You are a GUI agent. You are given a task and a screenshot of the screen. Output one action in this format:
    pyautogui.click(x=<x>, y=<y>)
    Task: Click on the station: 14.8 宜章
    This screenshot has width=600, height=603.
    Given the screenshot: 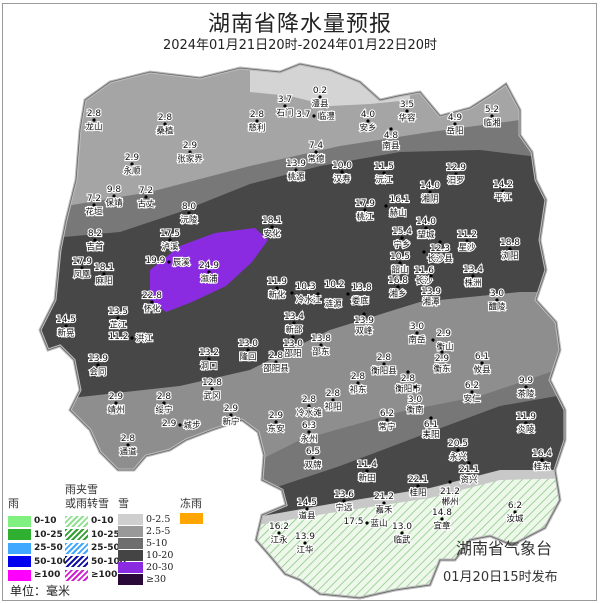 What is the action you would take?
    pyautogui.click(x=442, y=520)
    